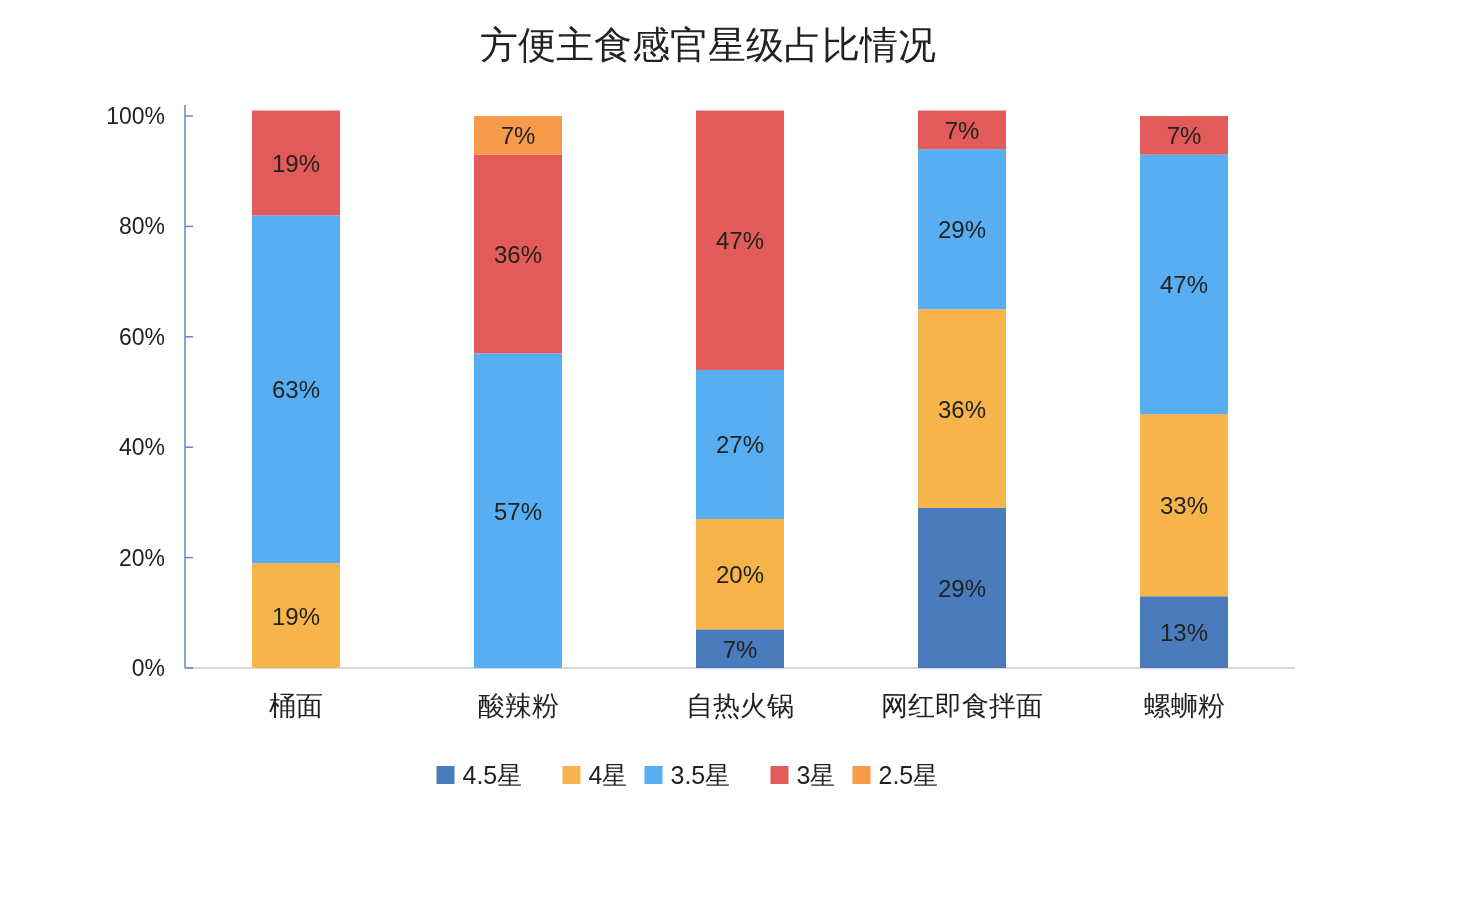  I want to click on y-tick-label: 0%, so click(148, 668).